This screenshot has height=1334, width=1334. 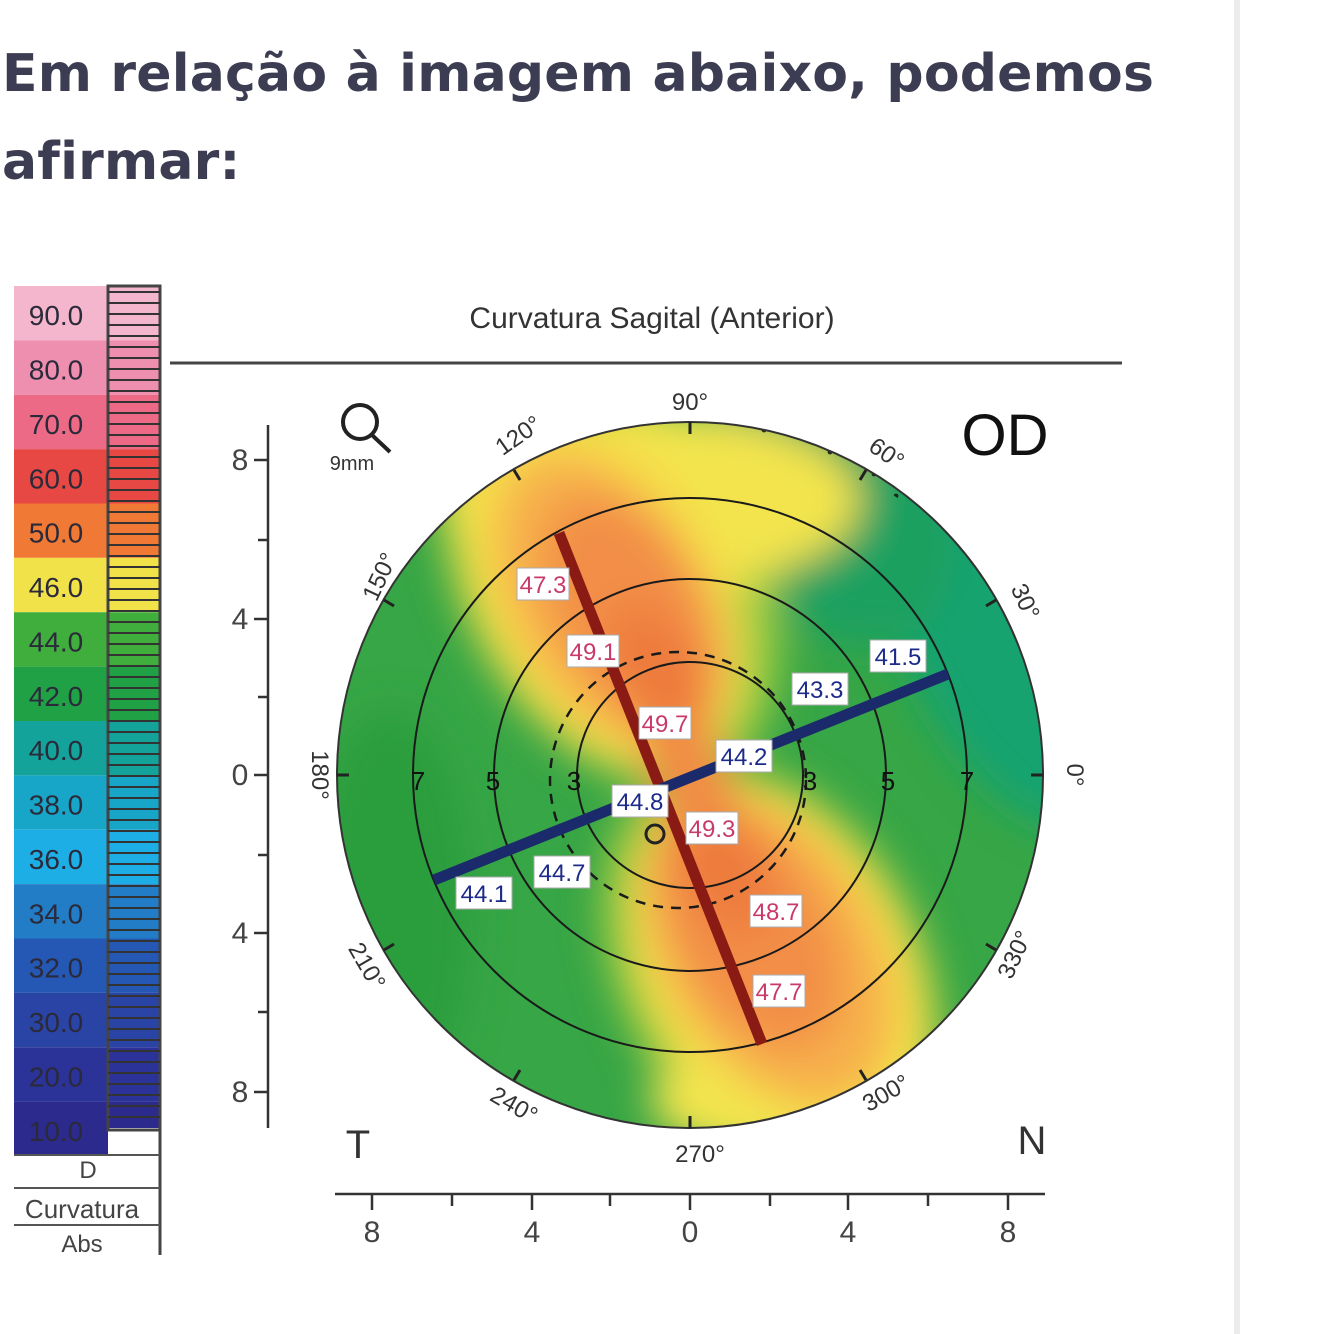 I want to click on scale-value-label: 80.0, so click(x=56, y=370).